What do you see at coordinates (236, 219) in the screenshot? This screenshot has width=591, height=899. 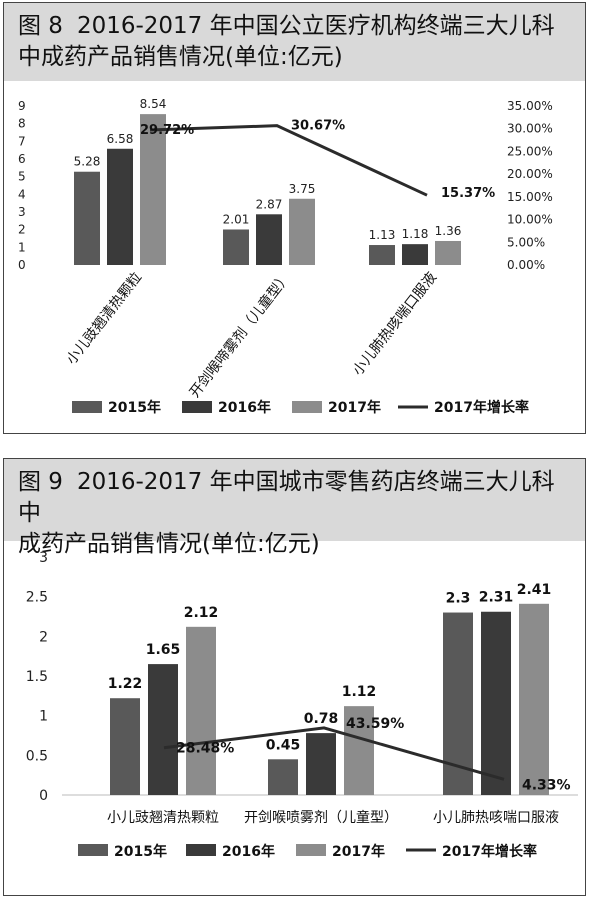 I see `bar-label: 2.01` at bounding box center [236, 219].